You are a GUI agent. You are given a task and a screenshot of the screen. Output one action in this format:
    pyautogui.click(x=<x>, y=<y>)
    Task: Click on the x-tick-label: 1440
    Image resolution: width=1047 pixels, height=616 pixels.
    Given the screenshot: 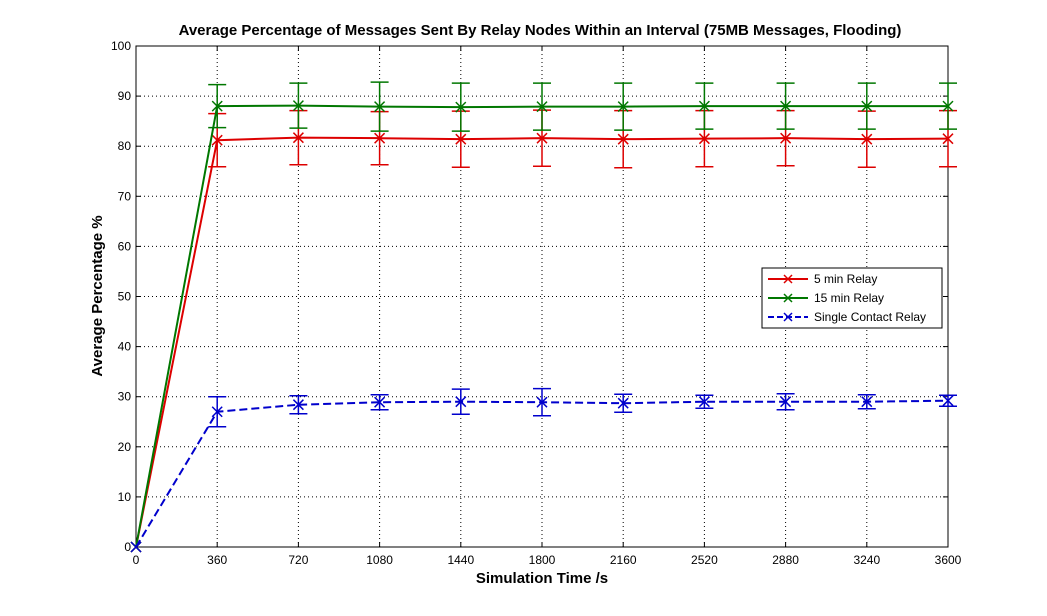 What is the action you would take?
    pyautogui.click(x=460, y=560)
    